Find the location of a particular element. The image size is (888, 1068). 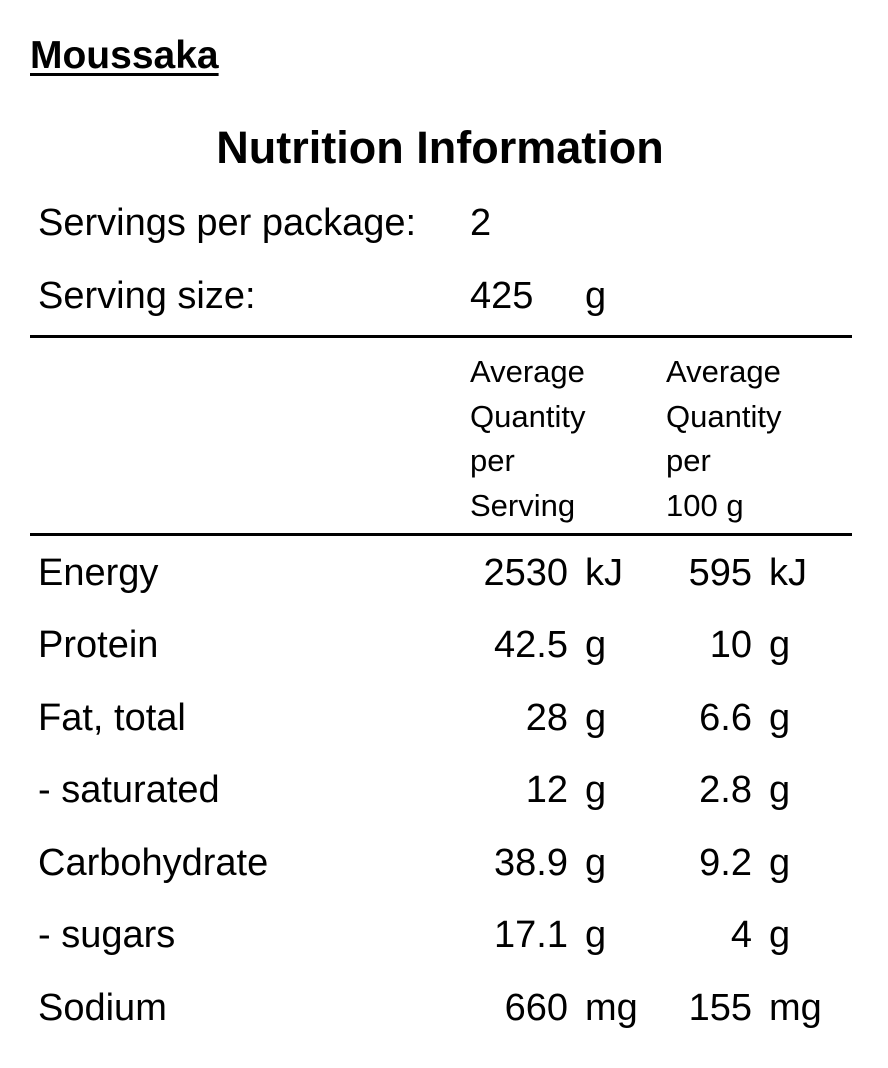

column-header-per-100g: Average Quantity per 100 g is located at coordinates (723, 439).